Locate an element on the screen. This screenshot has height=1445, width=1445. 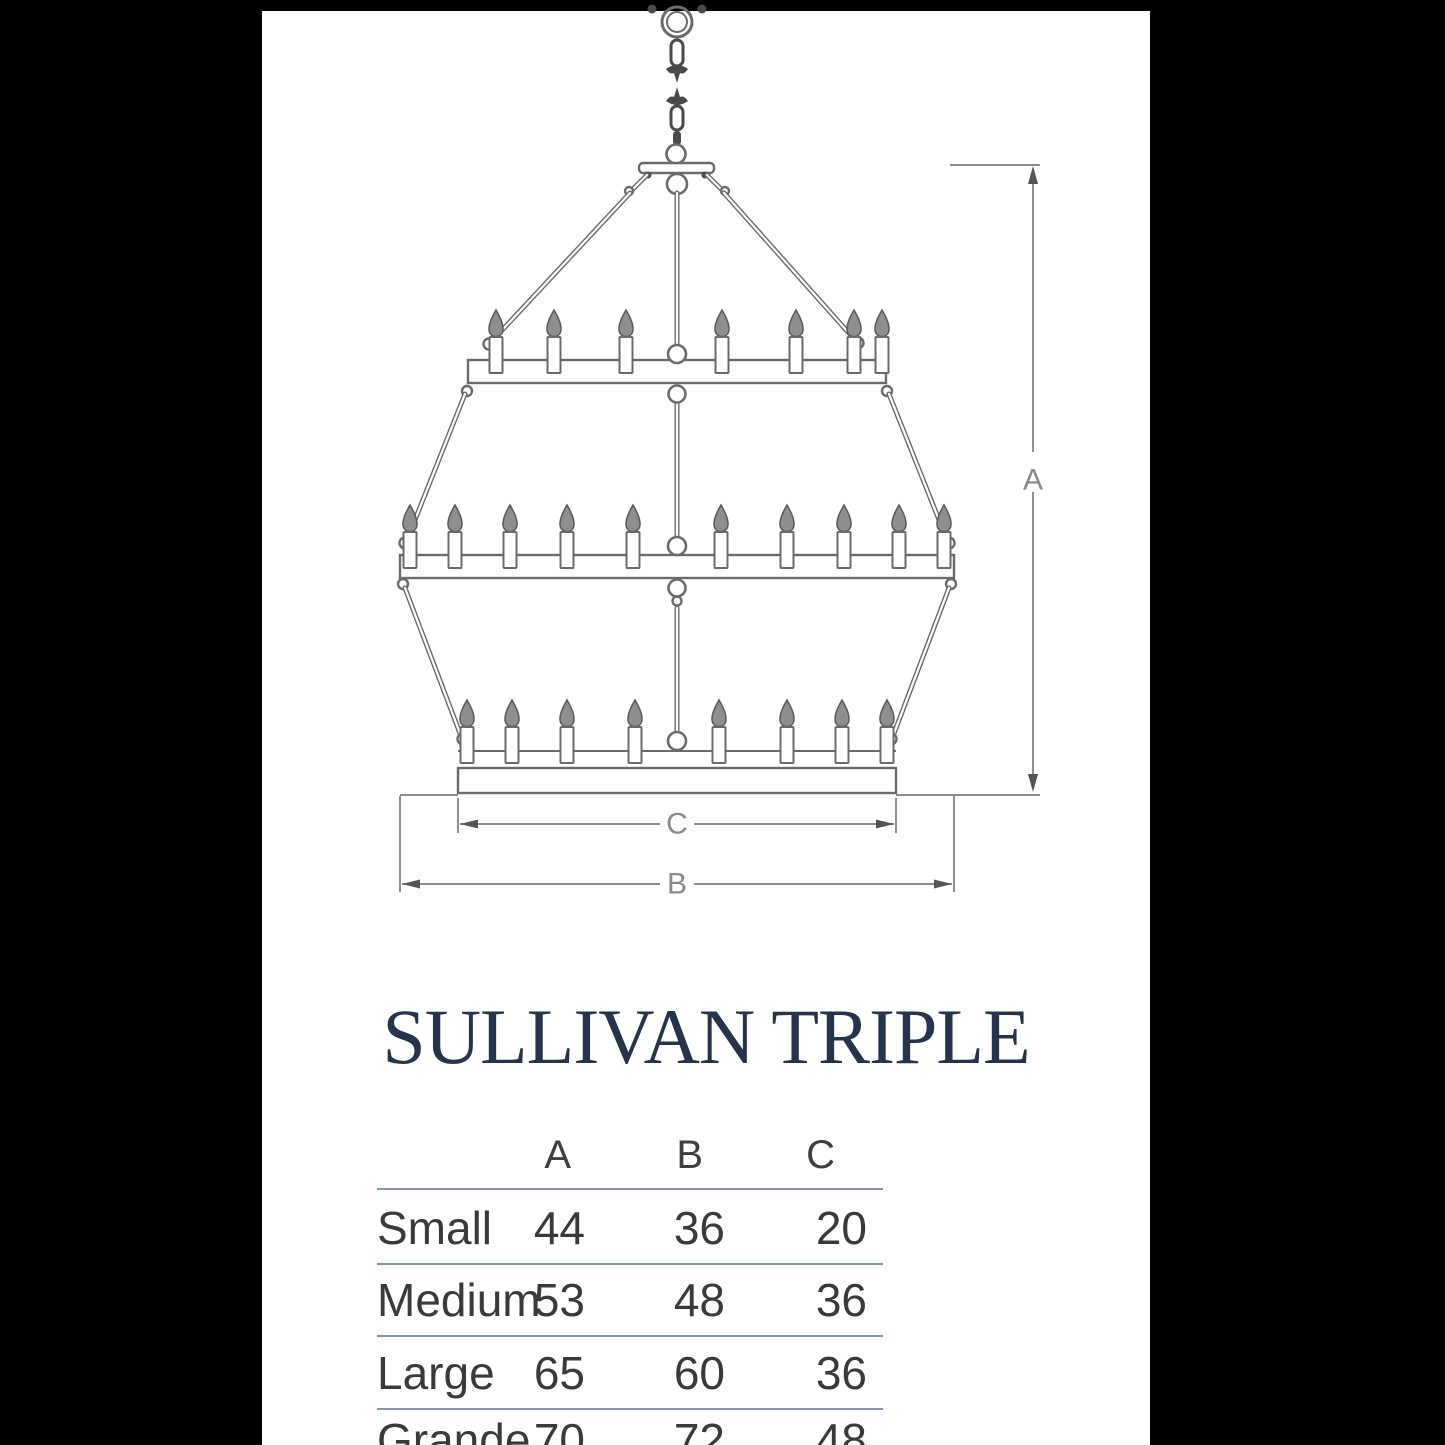
value-b: 60 is located at coordinates (655, 1373).